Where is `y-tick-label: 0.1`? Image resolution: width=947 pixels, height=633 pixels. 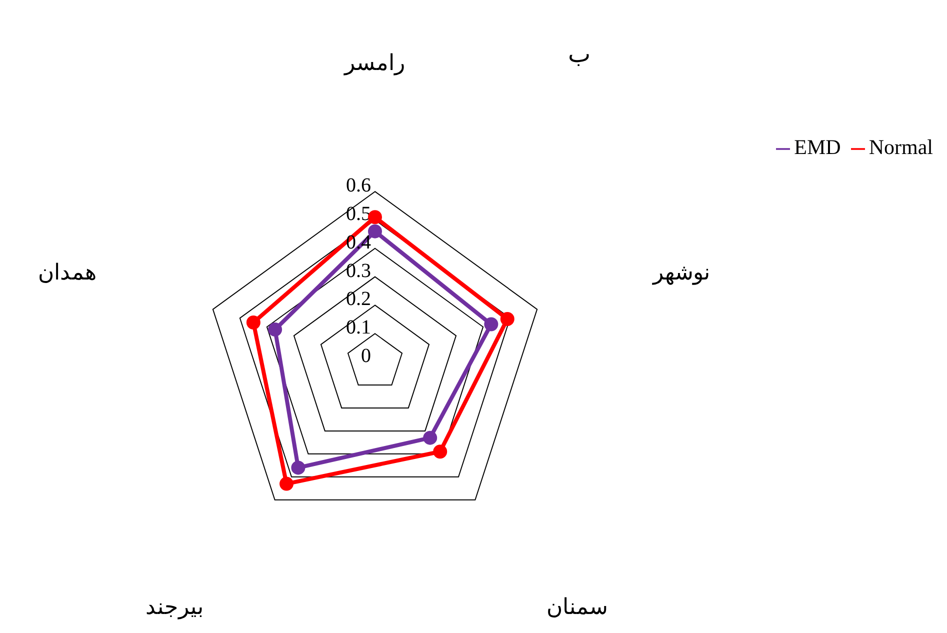
y-tick-label: 0.1 is located at coordinates (358, 327).